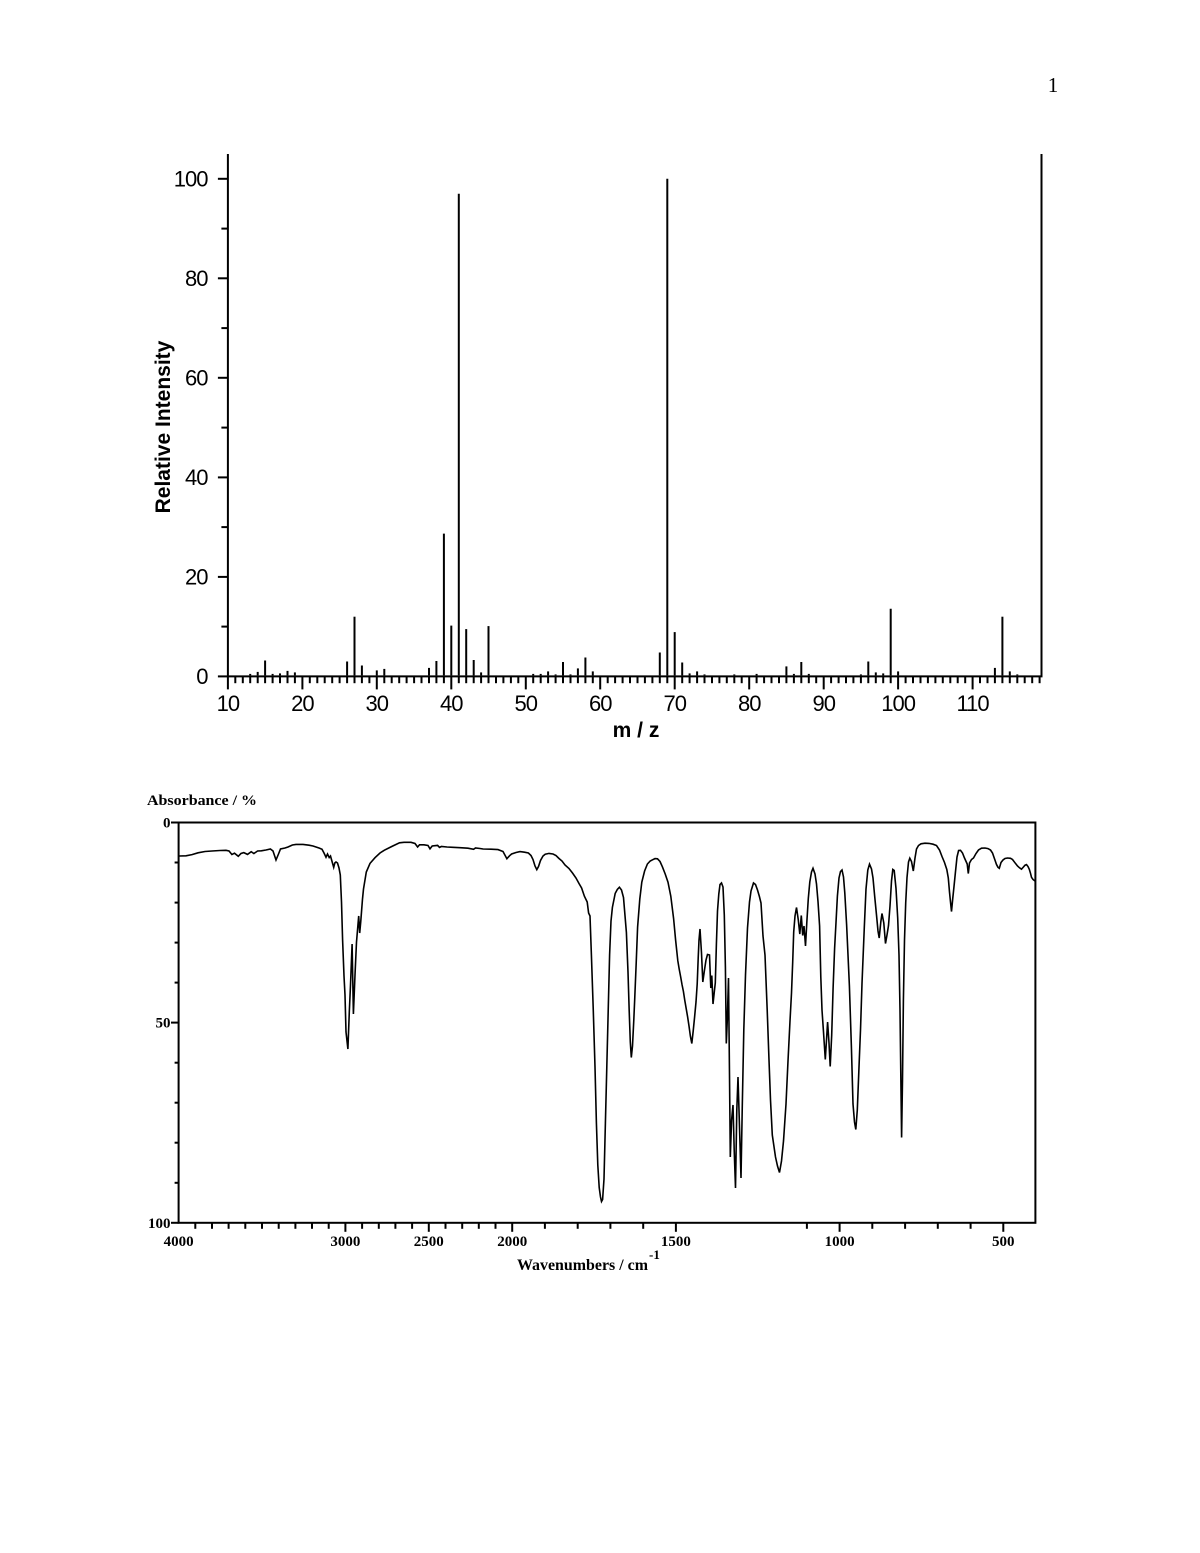 The width and height of the screenshot is (1200, 1553). I want to click on svg-text: 110, so click(973, 703).